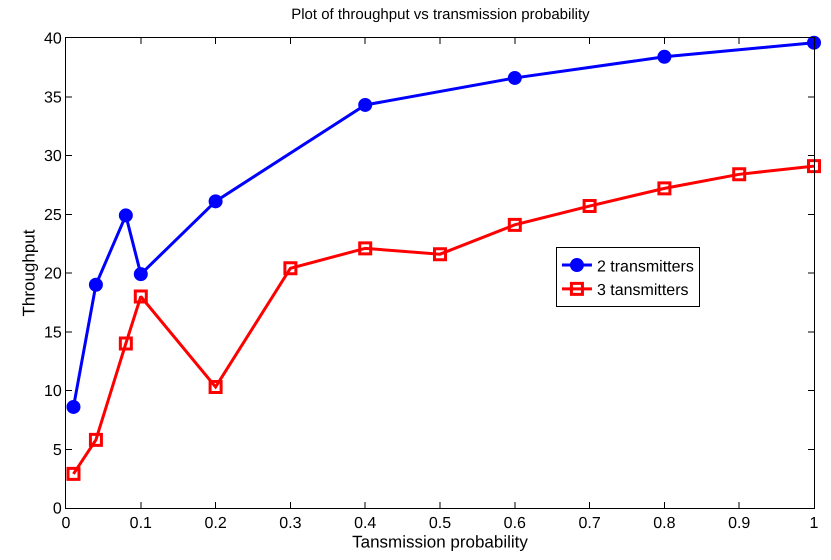  I want to click on y-axis-title: Throughput, so click(29, 272).